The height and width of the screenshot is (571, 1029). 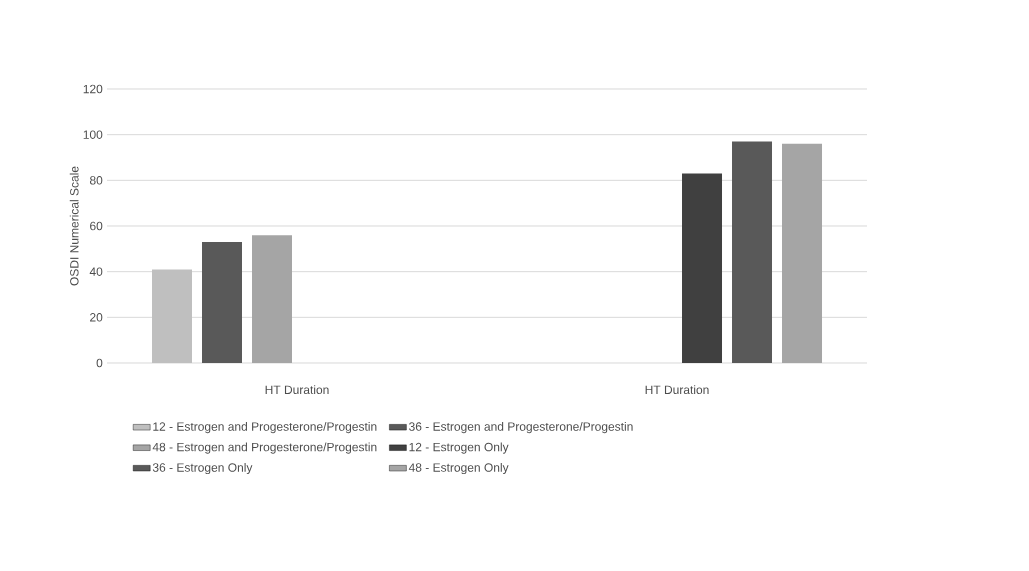 What do you see at coordinates (521, 427) in the screenshot?
I see `legend-label: 36 - Estrogen and Progesterone/Progestin` at bounding box center [521, 427].